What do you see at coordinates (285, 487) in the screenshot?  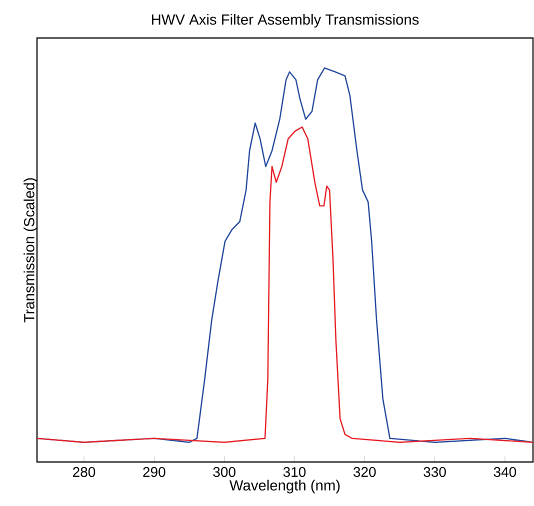 I see `x-axis-title: Wavelength (nm)` at bounding box center [285, 487].